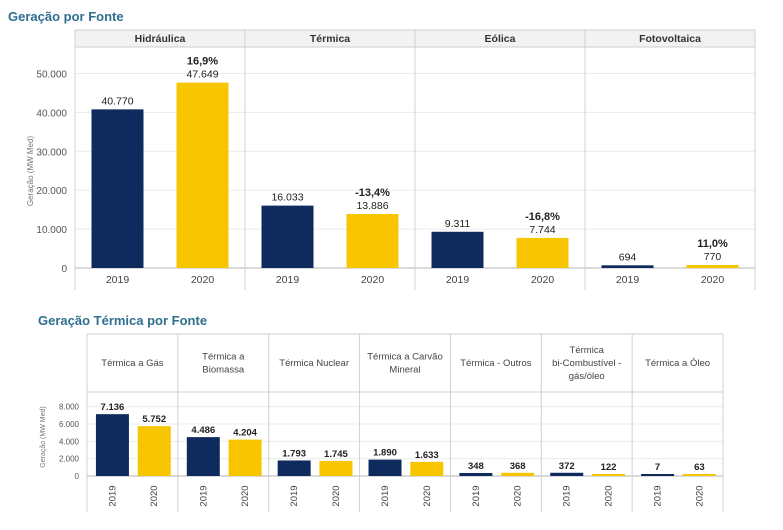 This screenshot has height=530, width=783. What do you see at coordinates (51, 74) in the screenshot?
I see `y-tick-label: 50.000` at bounding box center [51, 74].